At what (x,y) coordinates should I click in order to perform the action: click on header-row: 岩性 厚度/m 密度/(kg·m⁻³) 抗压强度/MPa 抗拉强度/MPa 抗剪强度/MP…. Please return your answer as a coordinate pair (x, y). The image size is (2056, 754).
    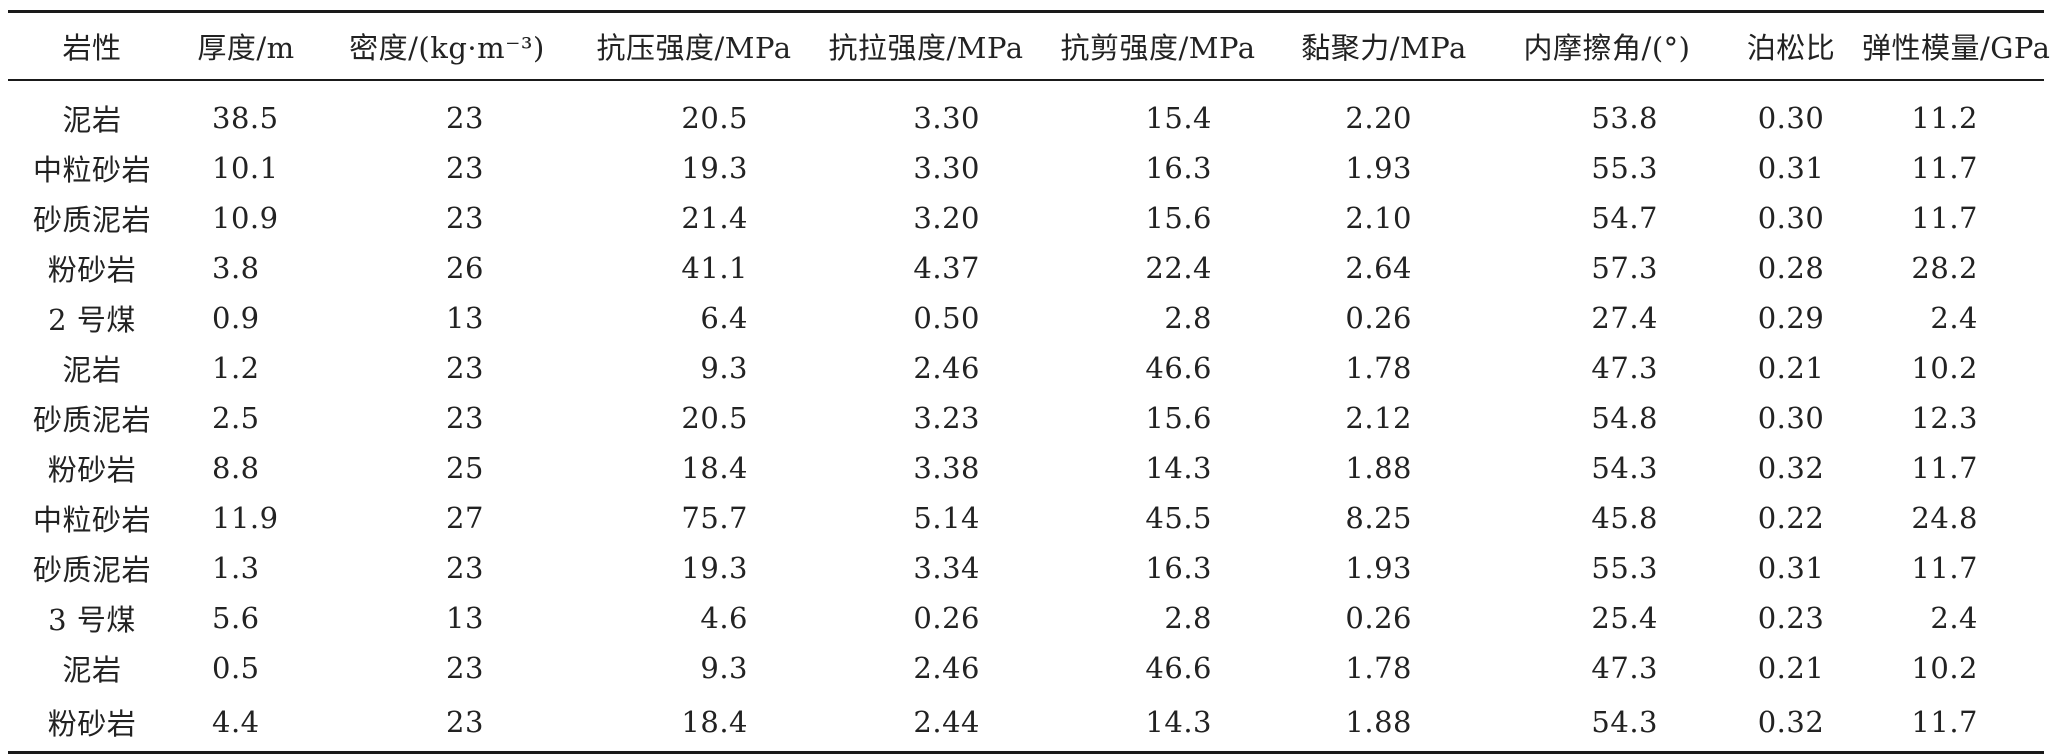
    Looking at the image, I should click on (1029, 45).